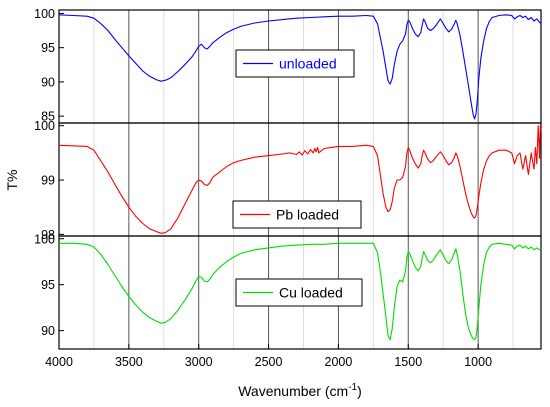 The width and height of the screenshot is (550, 407). Describe the element at coordinates (129, 362) in the screenshot. I see `x-tick-label: 3500` at that location.